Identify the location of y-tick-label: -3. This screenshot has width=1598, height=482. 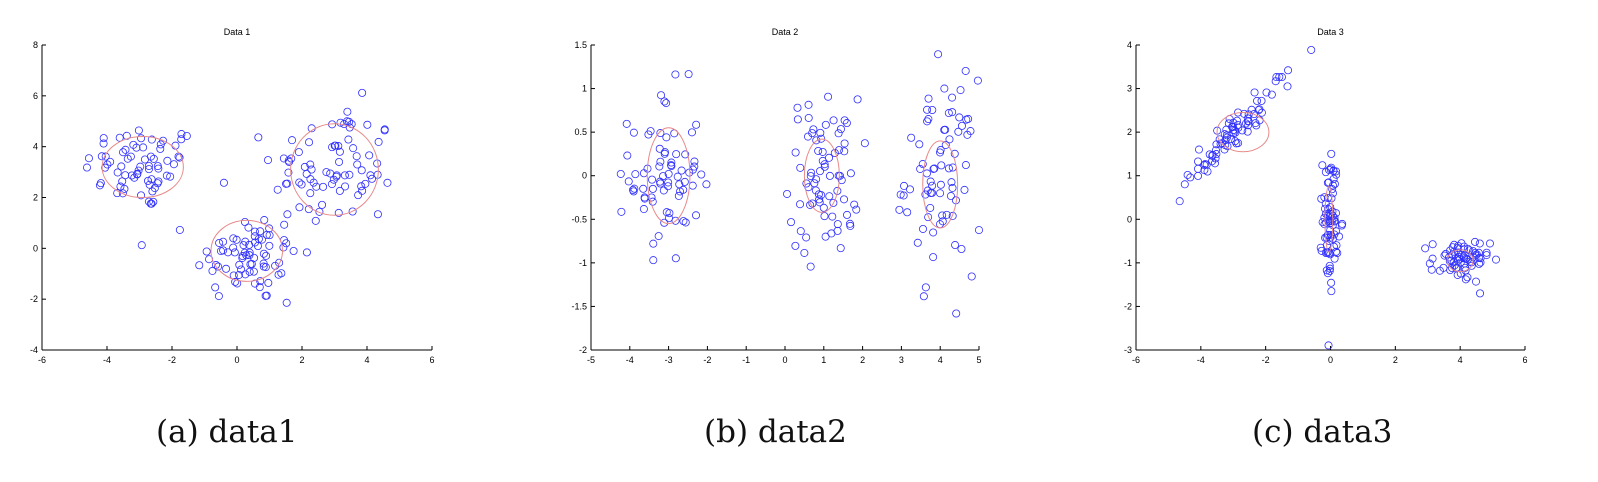
(1128, 350).